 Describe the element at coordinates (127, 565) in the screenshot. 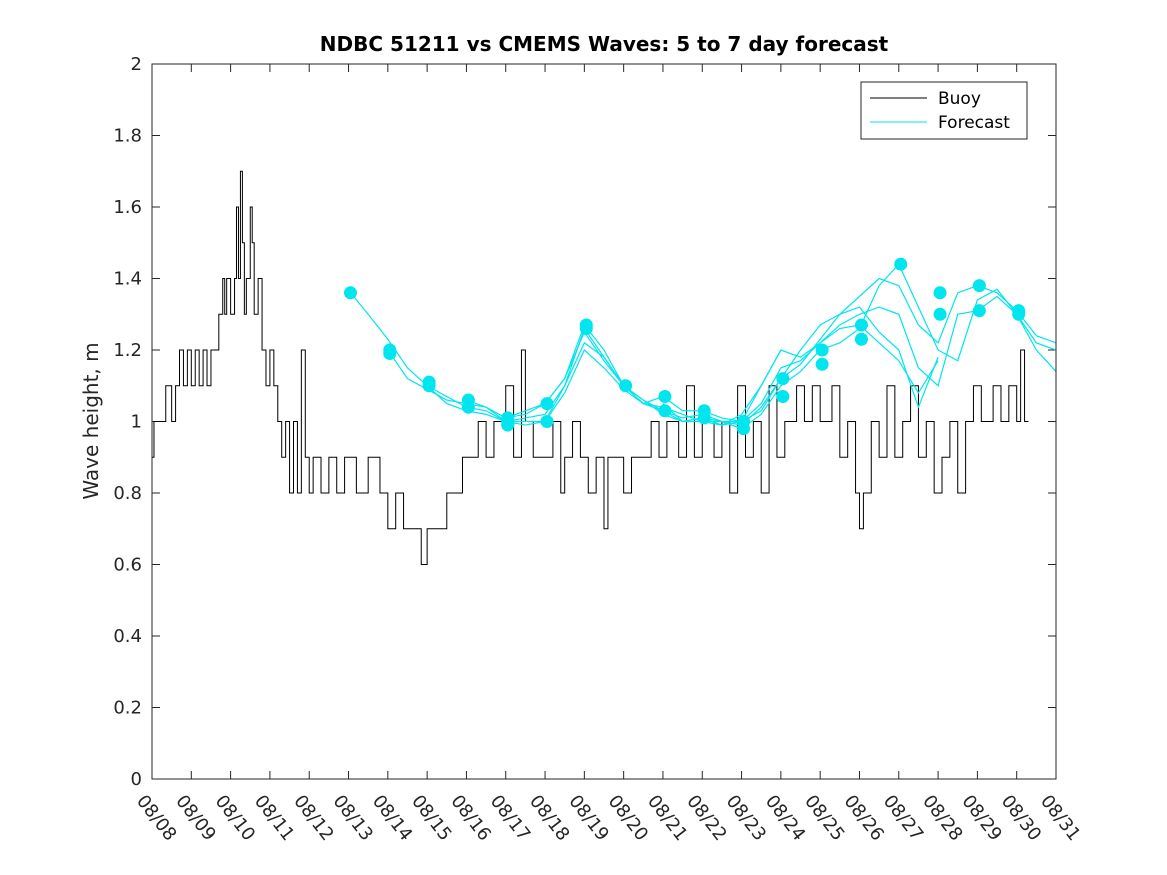

I see `y-tick-label: 0.6` at that location.